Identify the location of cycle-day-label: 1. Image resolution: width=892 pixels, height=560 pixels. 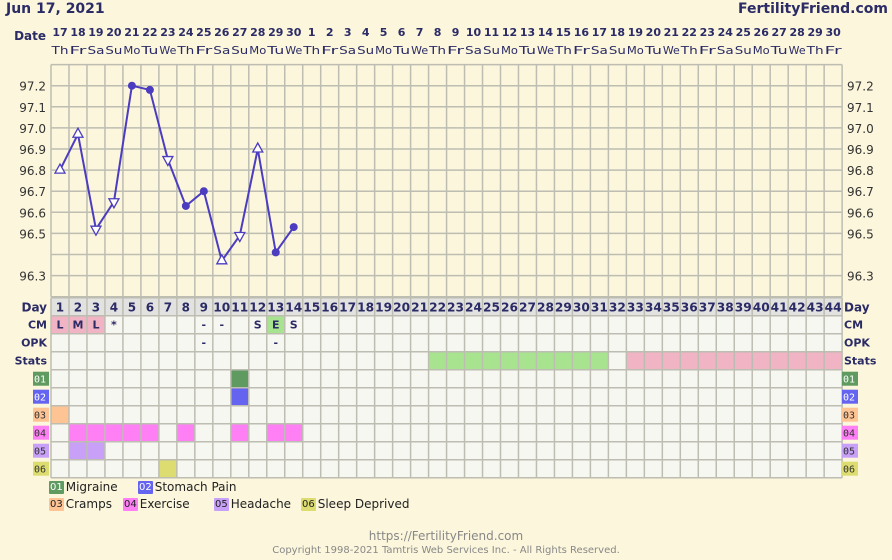
(60, 308).